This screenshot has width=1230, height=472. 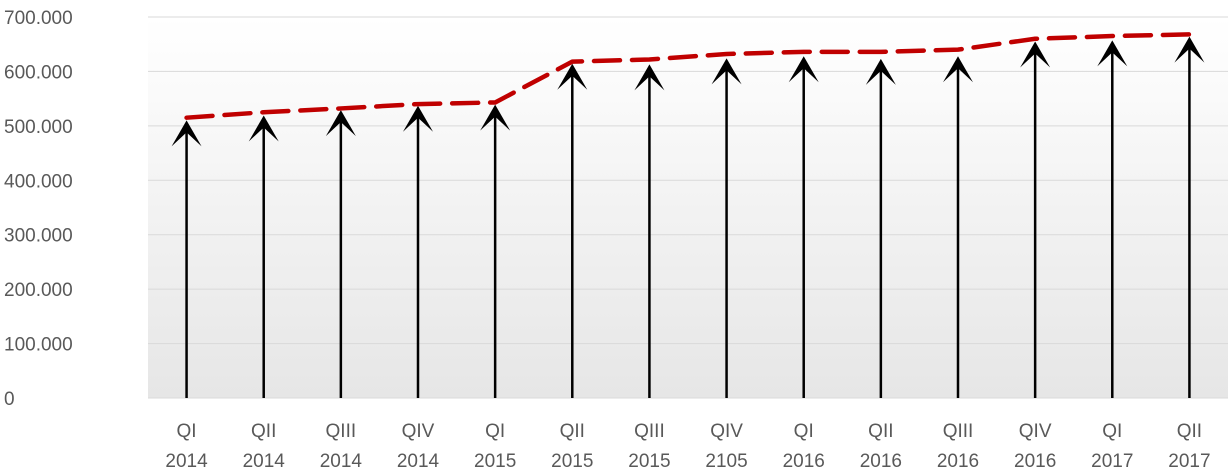 What do you see at coordinates (38, 18) in the screenshot?
I see `y-tick-label: 700.000` at bounding box center [38, 18].